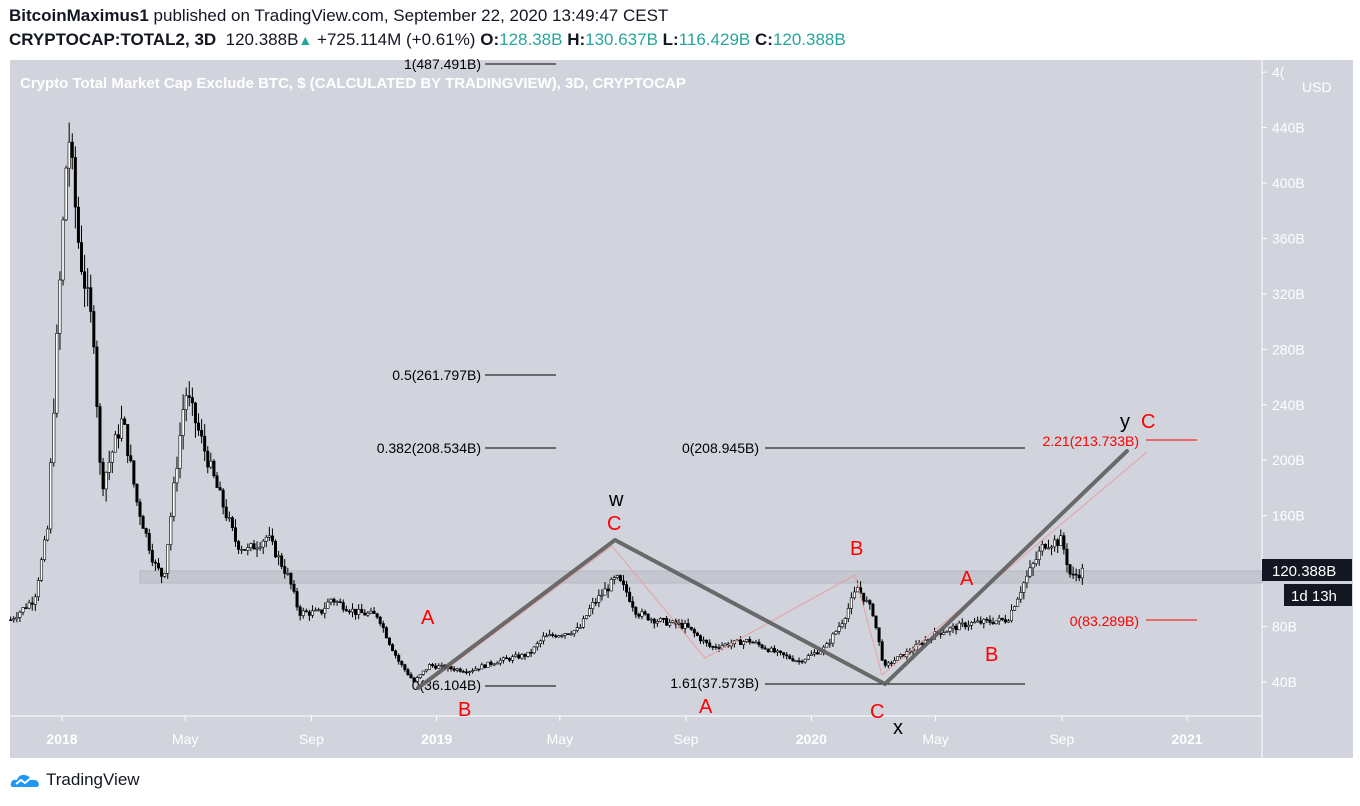 The width and height of the screenshot is (1360, 806). Describe the element at coordinates (706, 707) in the screenshot. I see `wave-label-a: A` at that location.